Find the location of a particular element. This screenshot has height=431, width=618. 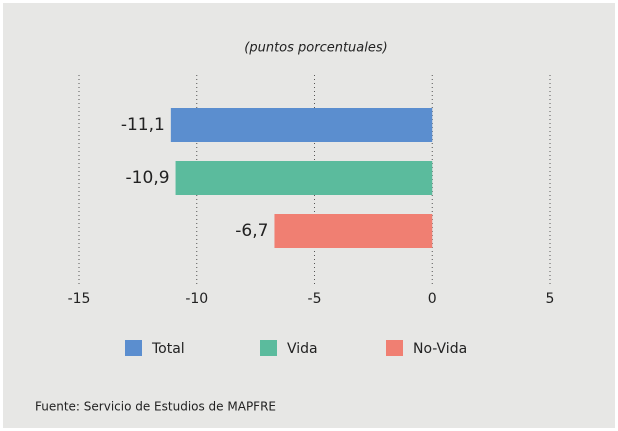

data-label: -6,7 is located at coordinates (251, 231).